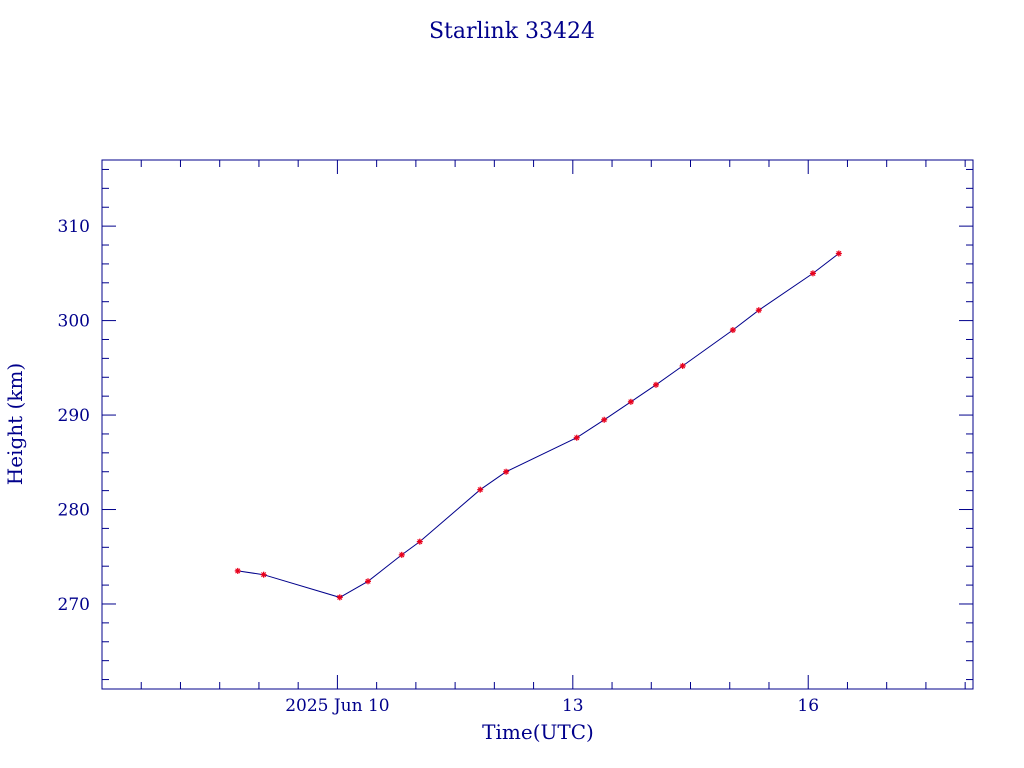 Image resolution: width=1024 pixels, height=768 pixels. I want to click on x-axis-label: Time(UTC), so click(538, 732).